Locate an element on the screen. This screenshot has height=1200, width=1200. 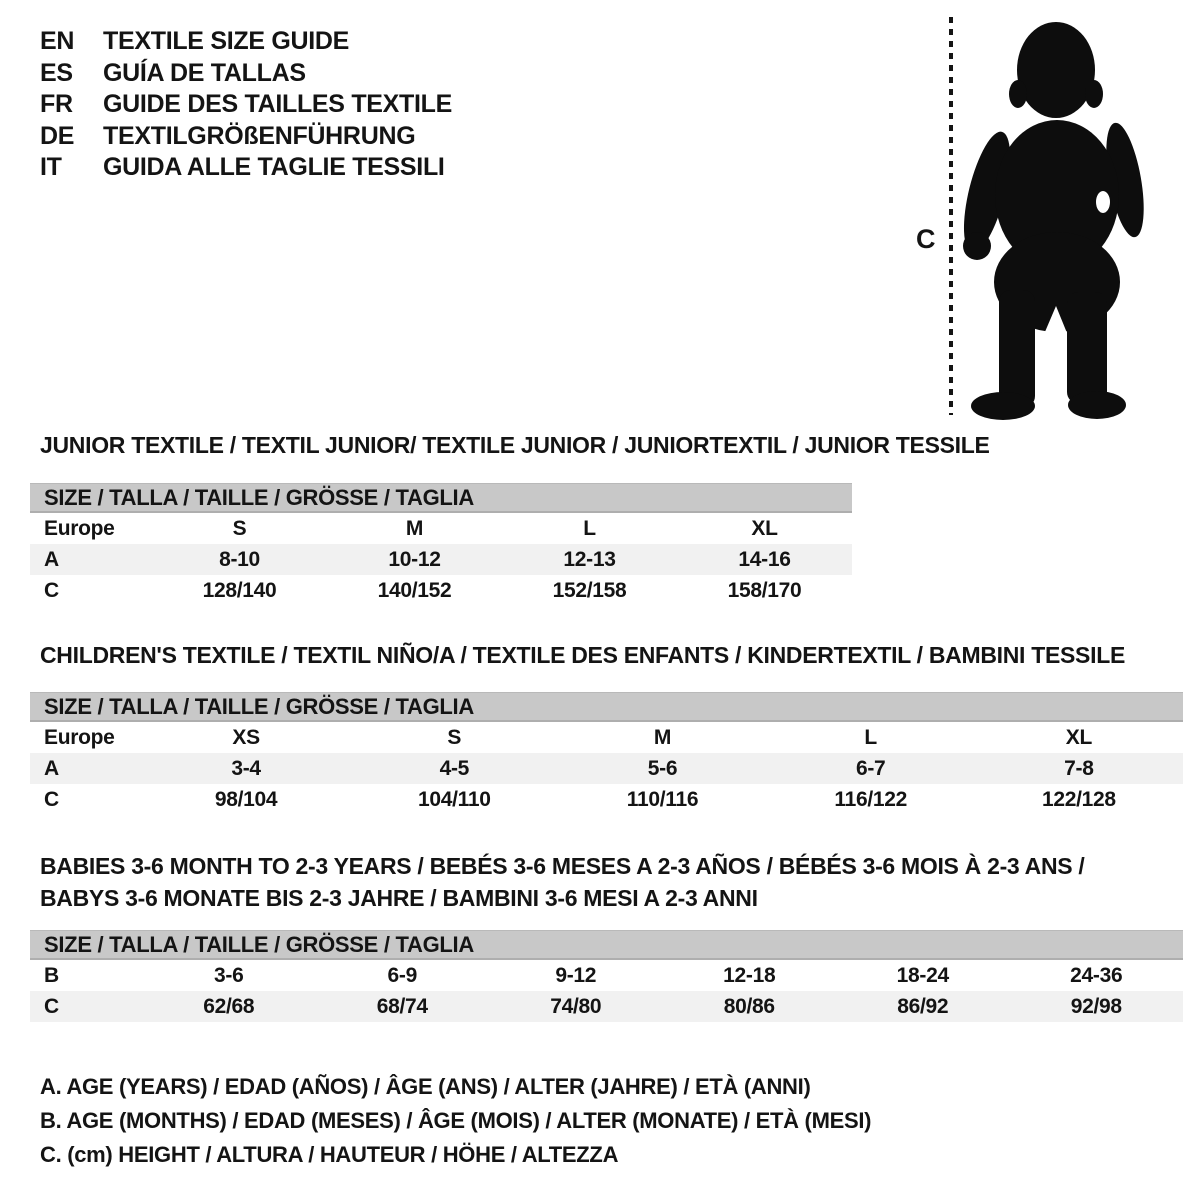
table-row-height: C 128/140 140/152 152/158 158/170 is located at coordinates (441, 590).